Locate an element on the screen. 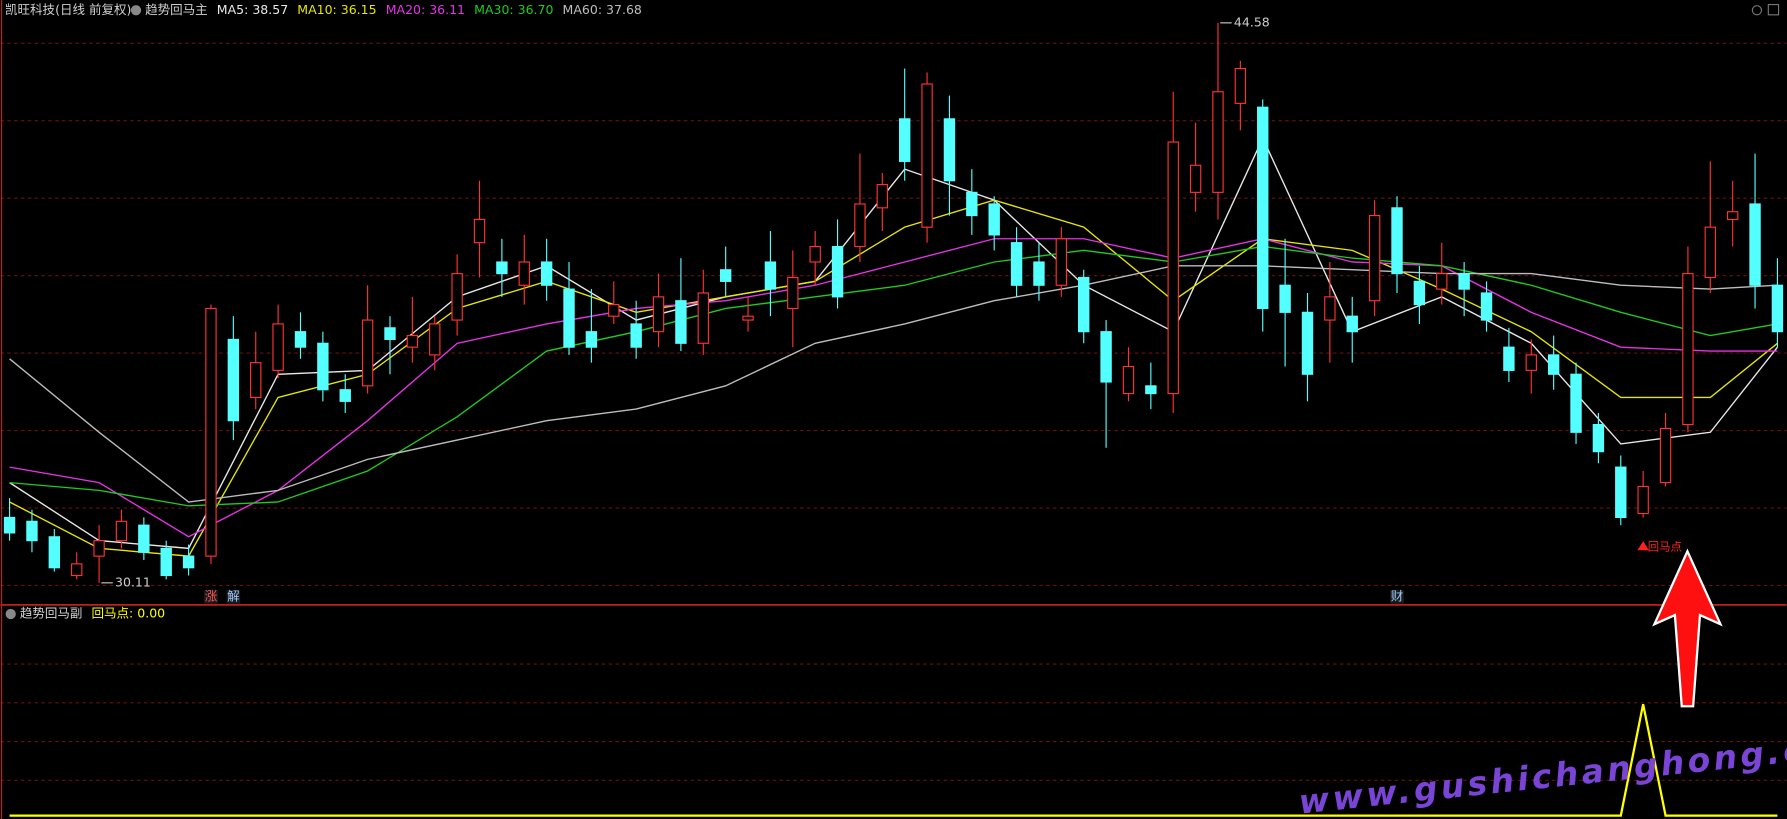 The width and height of the screenshot is (1787, 819). window-button is located at coordinates (1773, 9).